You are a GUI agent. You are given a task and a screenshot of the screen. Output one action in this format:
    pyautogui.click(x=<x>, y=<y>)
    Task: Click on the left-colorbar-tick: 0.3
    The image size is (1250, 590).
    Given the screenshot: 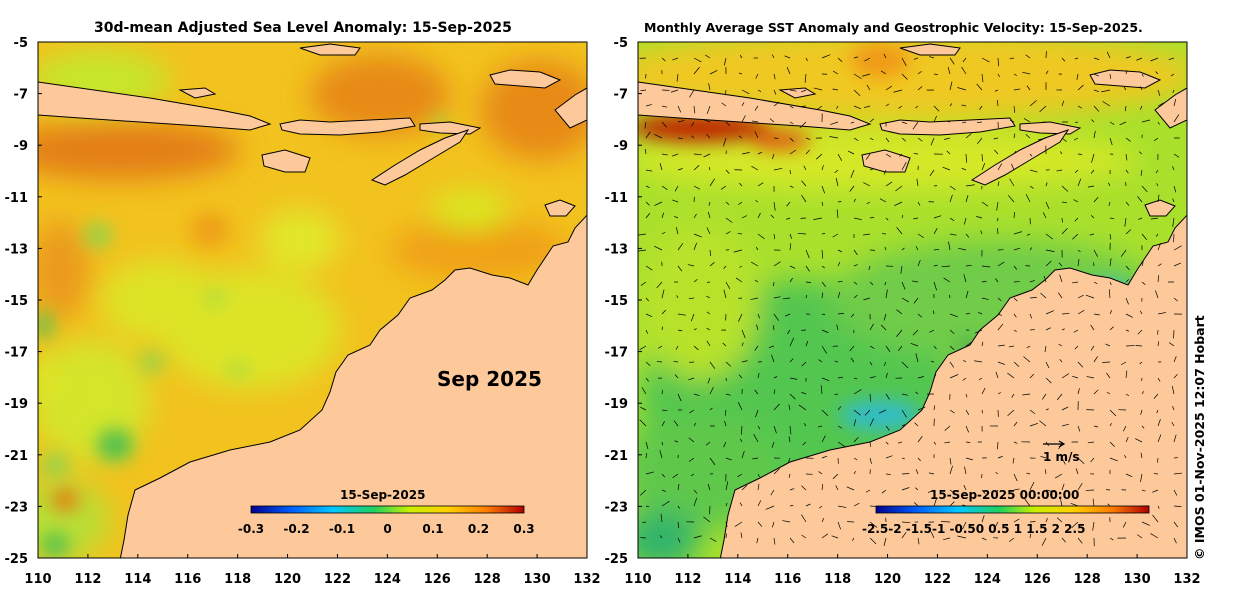 What is the action you would take?
    pyautogui.click(x=523, y=529)
    